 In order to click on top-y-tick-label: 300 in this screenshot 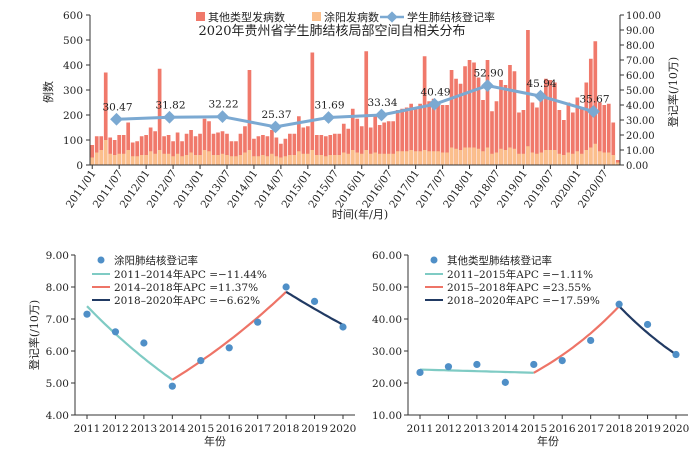, I will do `click(73, 91)`.